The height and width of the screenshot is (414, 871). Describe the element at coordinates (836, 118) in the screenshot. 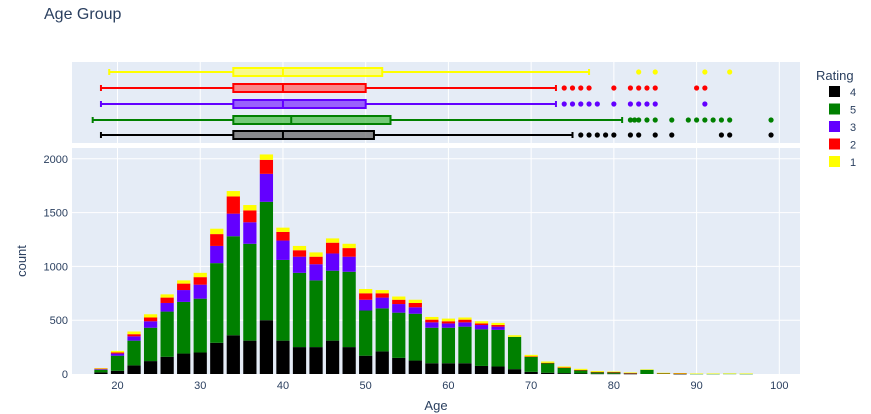

I see `legend: Rating 4 5 3 2 1` at that location.